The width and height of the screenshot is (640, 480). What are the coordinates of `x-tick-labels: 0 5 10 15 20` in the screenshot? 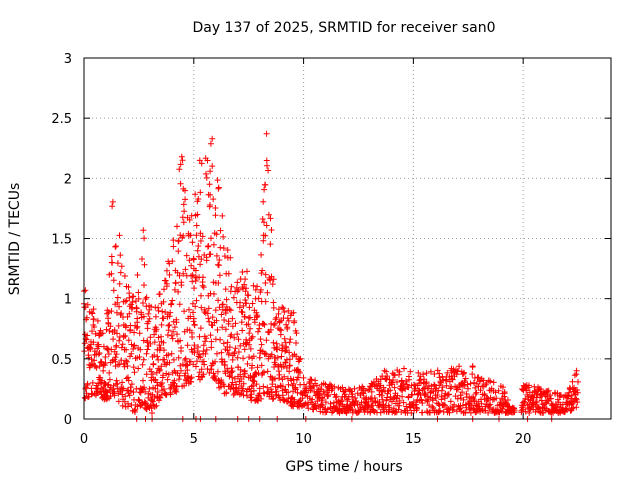 It's located at (306, 439).